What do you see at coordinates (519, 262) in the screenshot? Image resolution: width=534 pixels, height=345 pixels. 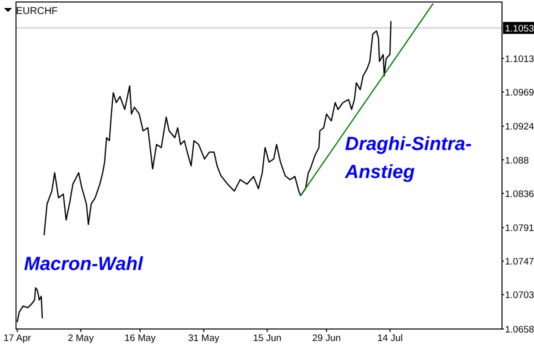 I see `y-tick-label: 1.0747` at bounding box center [519, 262].